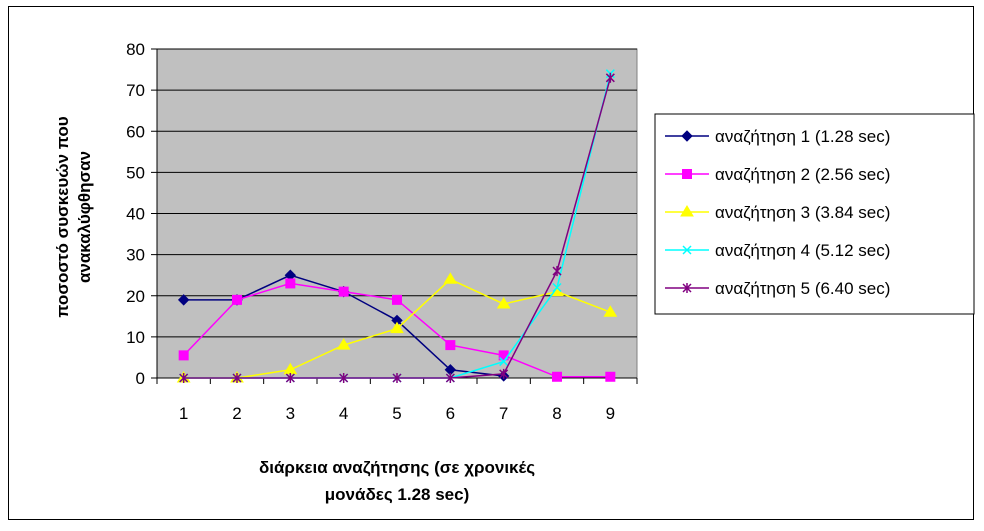 This screenshot has height=531, width=984. I want to click on y-tick-label: 20, so click(135, 296).